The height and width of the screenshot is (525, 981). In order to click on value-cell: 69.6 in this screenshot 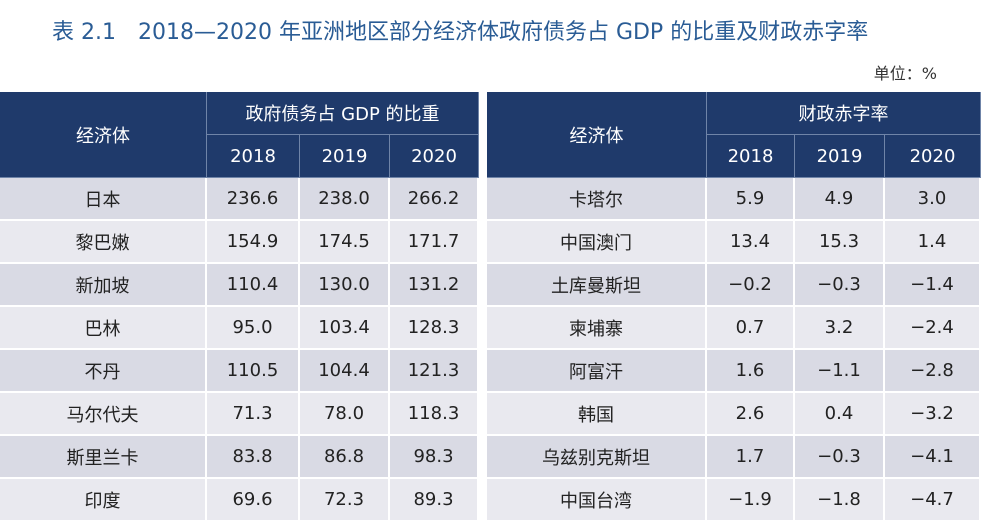, I will do `click(253, 500)`.